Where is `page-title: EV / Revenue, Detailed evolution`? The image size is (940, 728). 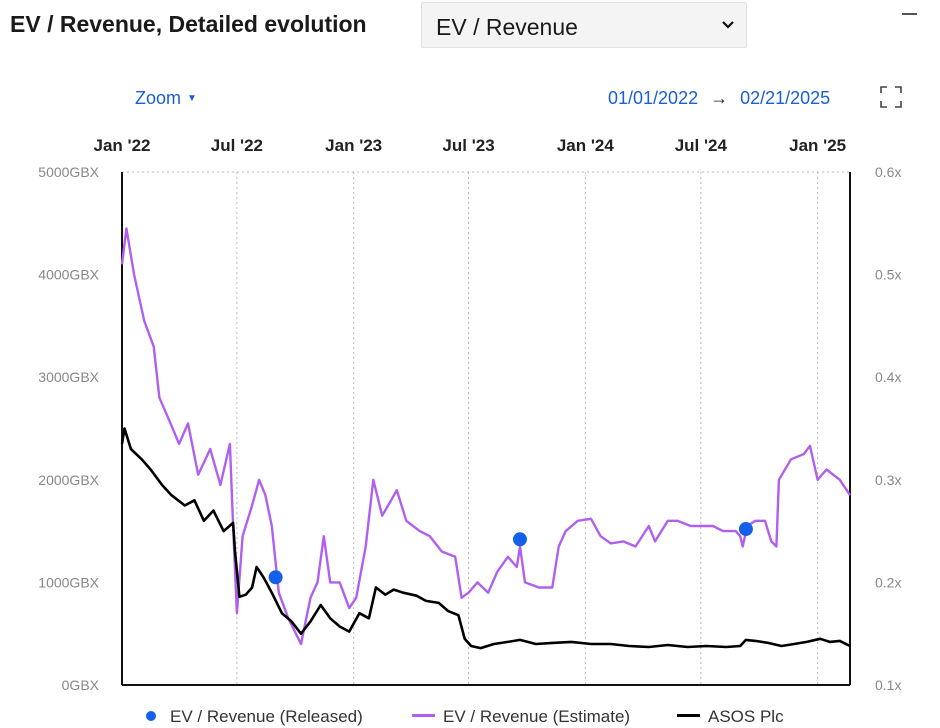
page-title: EV / Revenue, Detailed evolution is located at coordinates (188, 24).